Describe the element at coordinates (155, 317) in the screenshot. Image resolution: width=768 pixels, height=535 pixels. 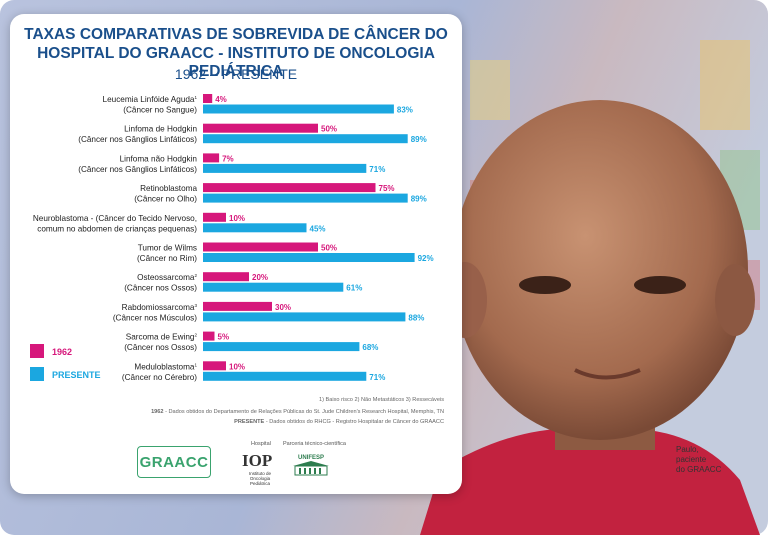
I see `category-label-line2: (Câncer nos Músculos)` at that location.